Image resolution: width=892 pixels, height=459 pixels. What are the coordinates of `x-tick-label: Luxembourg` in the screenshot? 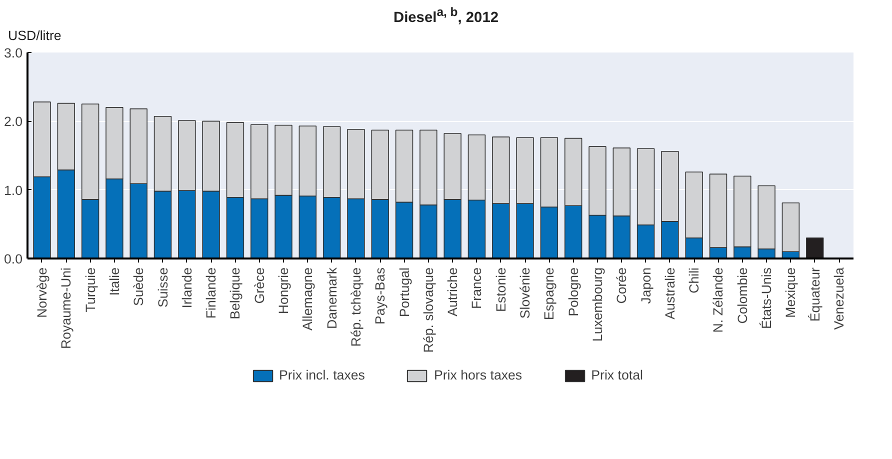 It's located at (597, 305).